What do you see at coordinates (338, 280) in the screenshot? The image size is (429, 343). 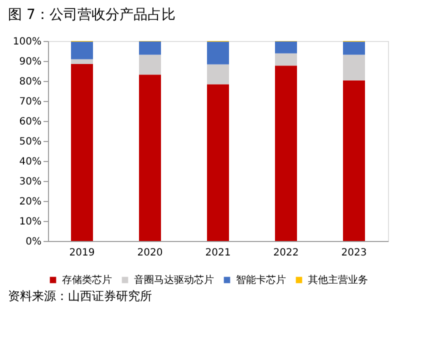 I see `legend-label: 其他主营业务` at bounding box center [338, 280].